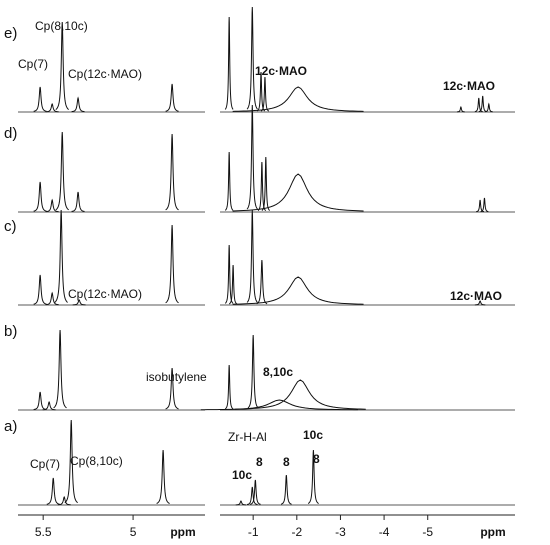  What do you see at coordinates (133, 532) in the screenshot?
I see `x-tick-label: 5` at bounding box center [133, 532].